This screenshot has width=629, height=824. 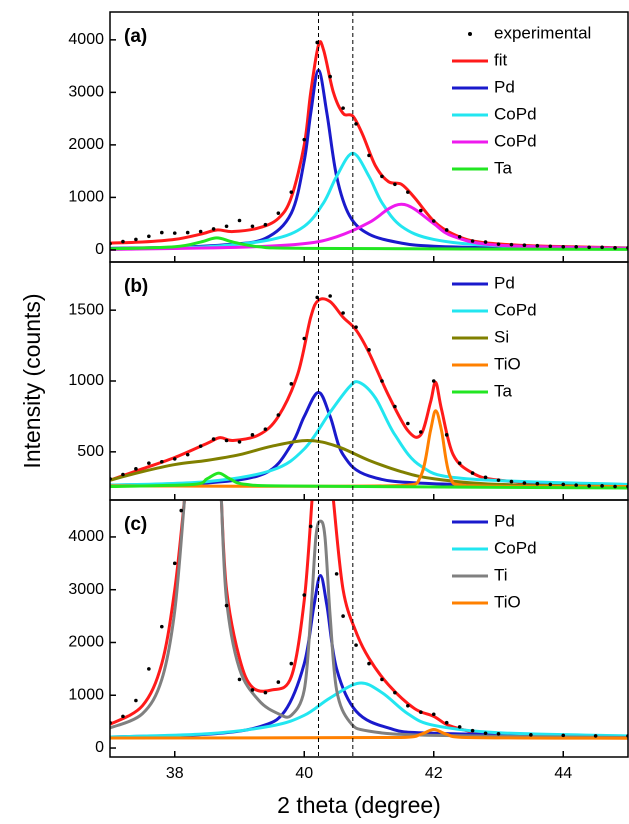 What do you see at coordinates (434, 773) in the screenshot?
I see `x-tick-label: 42` at bounding box center [434, 773].